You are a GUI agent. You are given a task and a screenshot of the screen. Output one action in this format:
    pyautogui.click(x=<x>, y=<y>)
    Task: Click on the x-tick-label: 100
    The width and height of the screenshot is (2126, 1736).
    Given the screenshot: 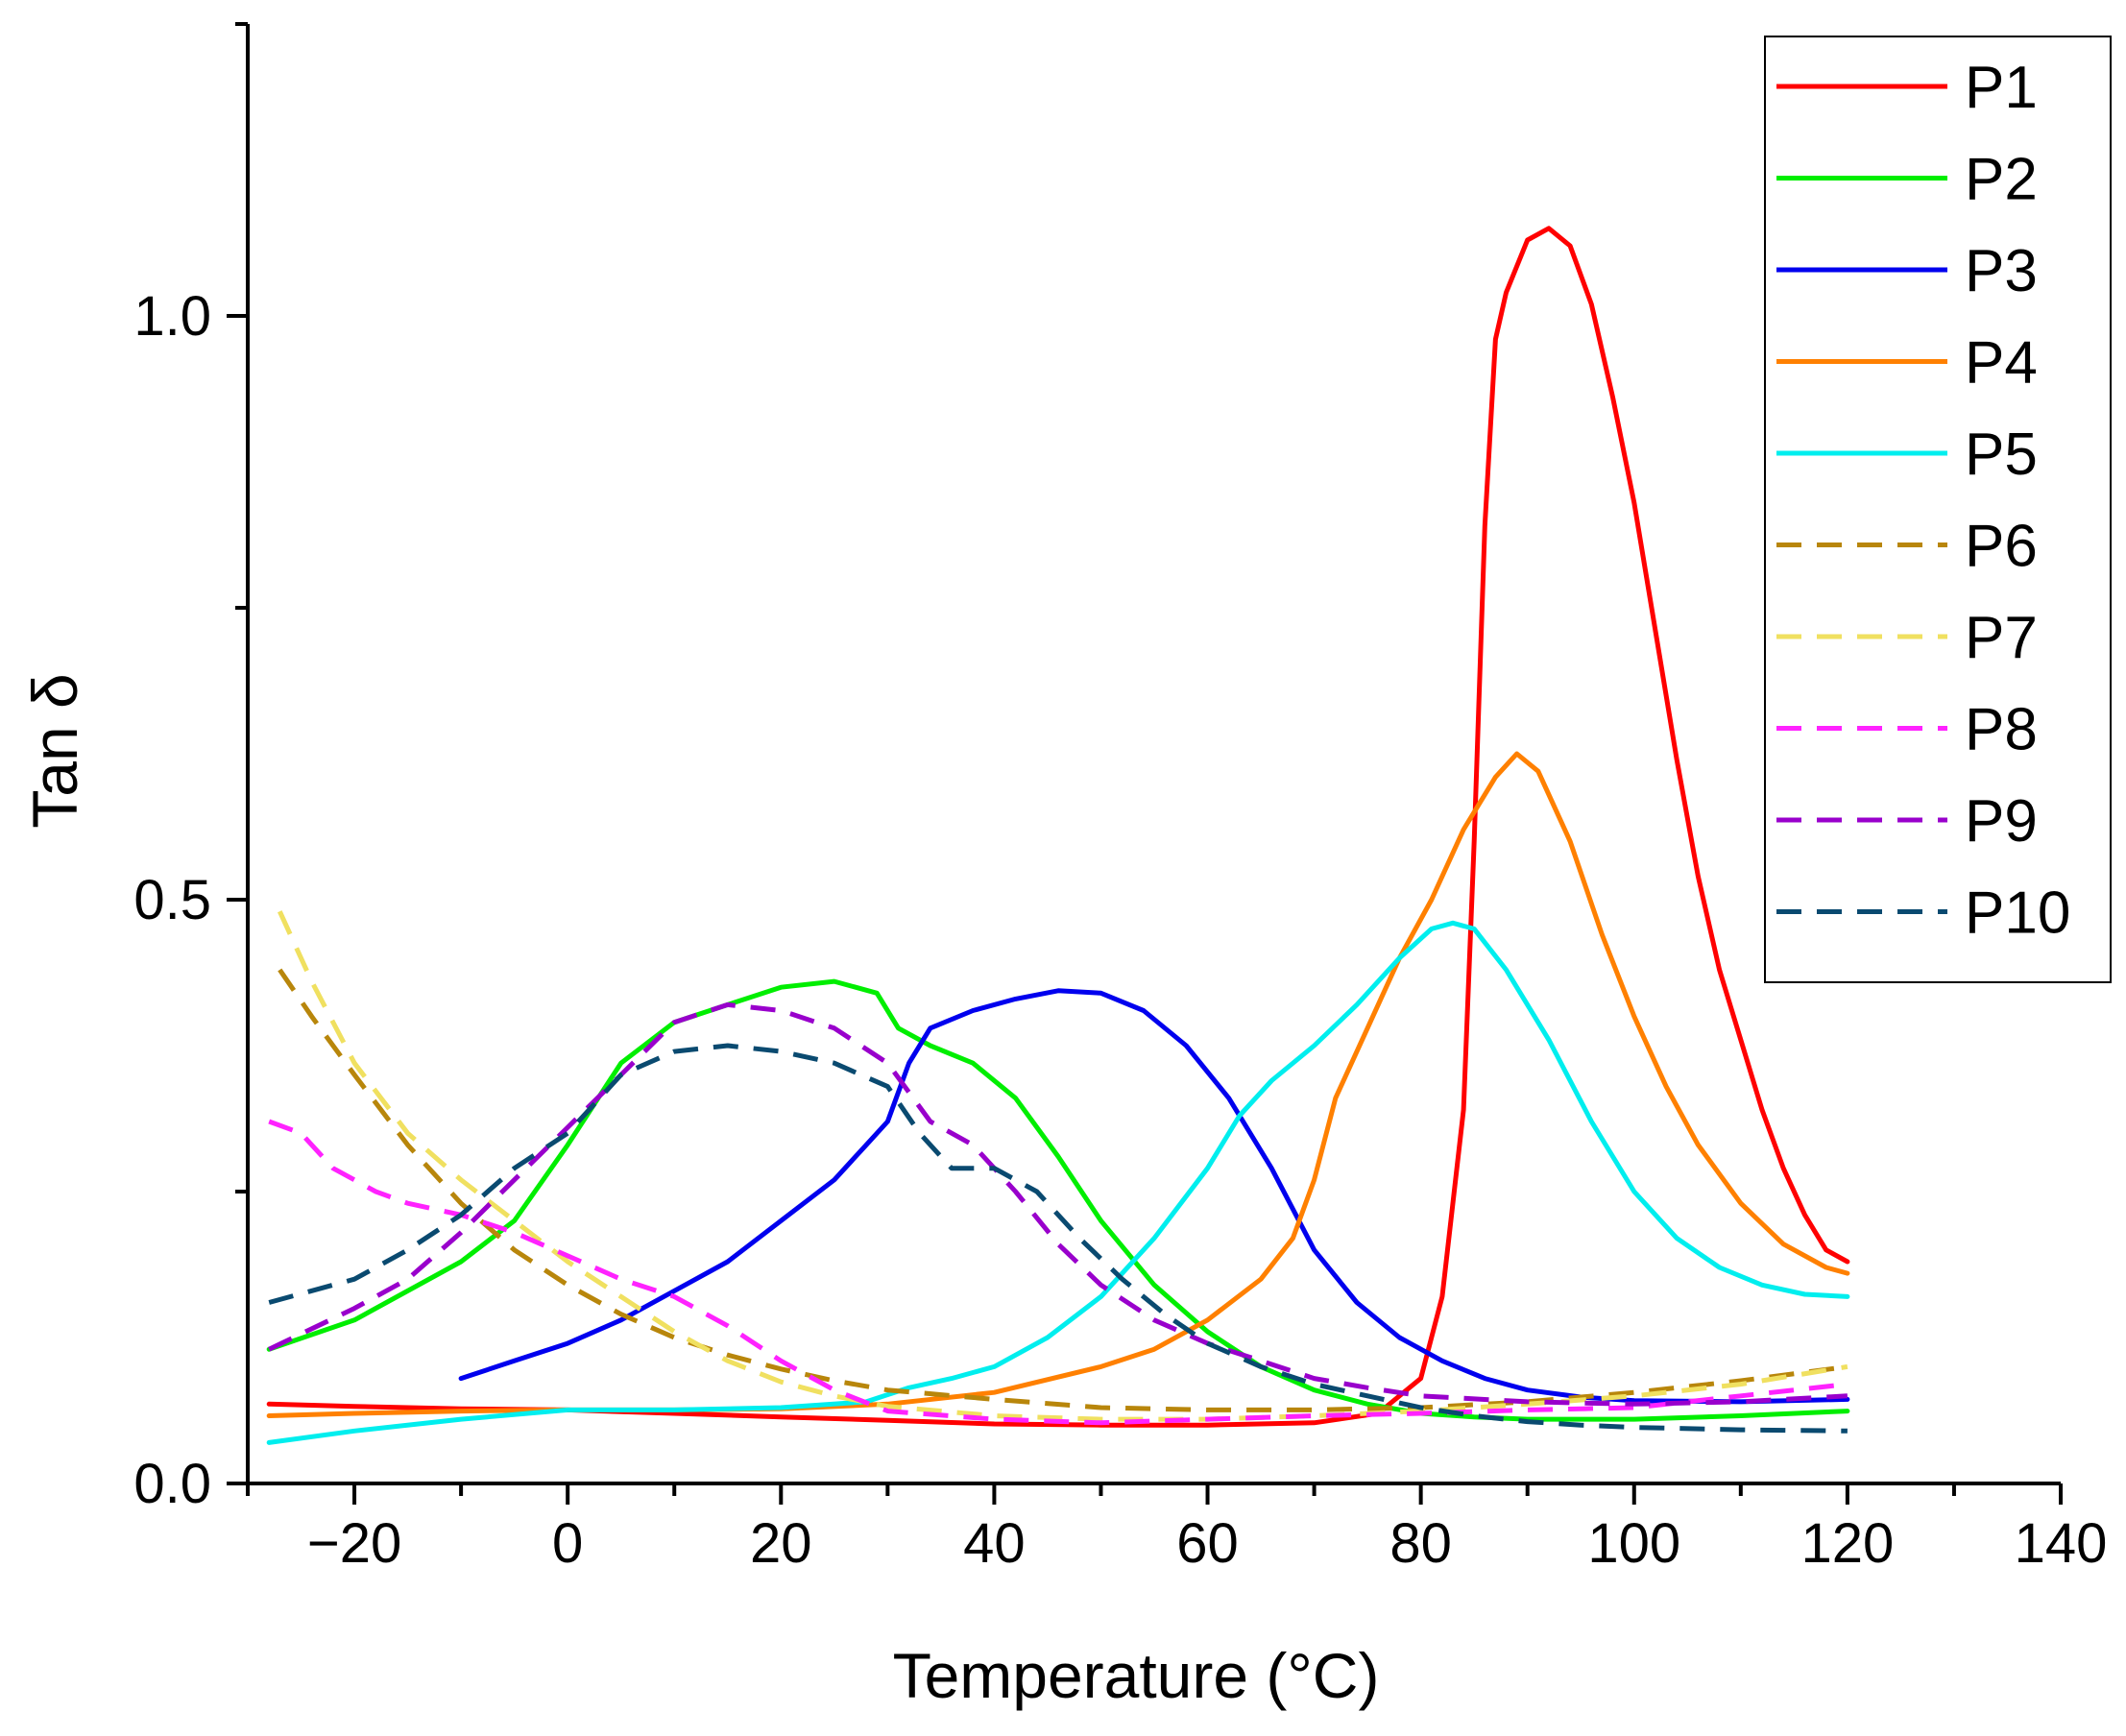 What is the action you would take?
    pyautogui.click(x=1634, y=1543)
    